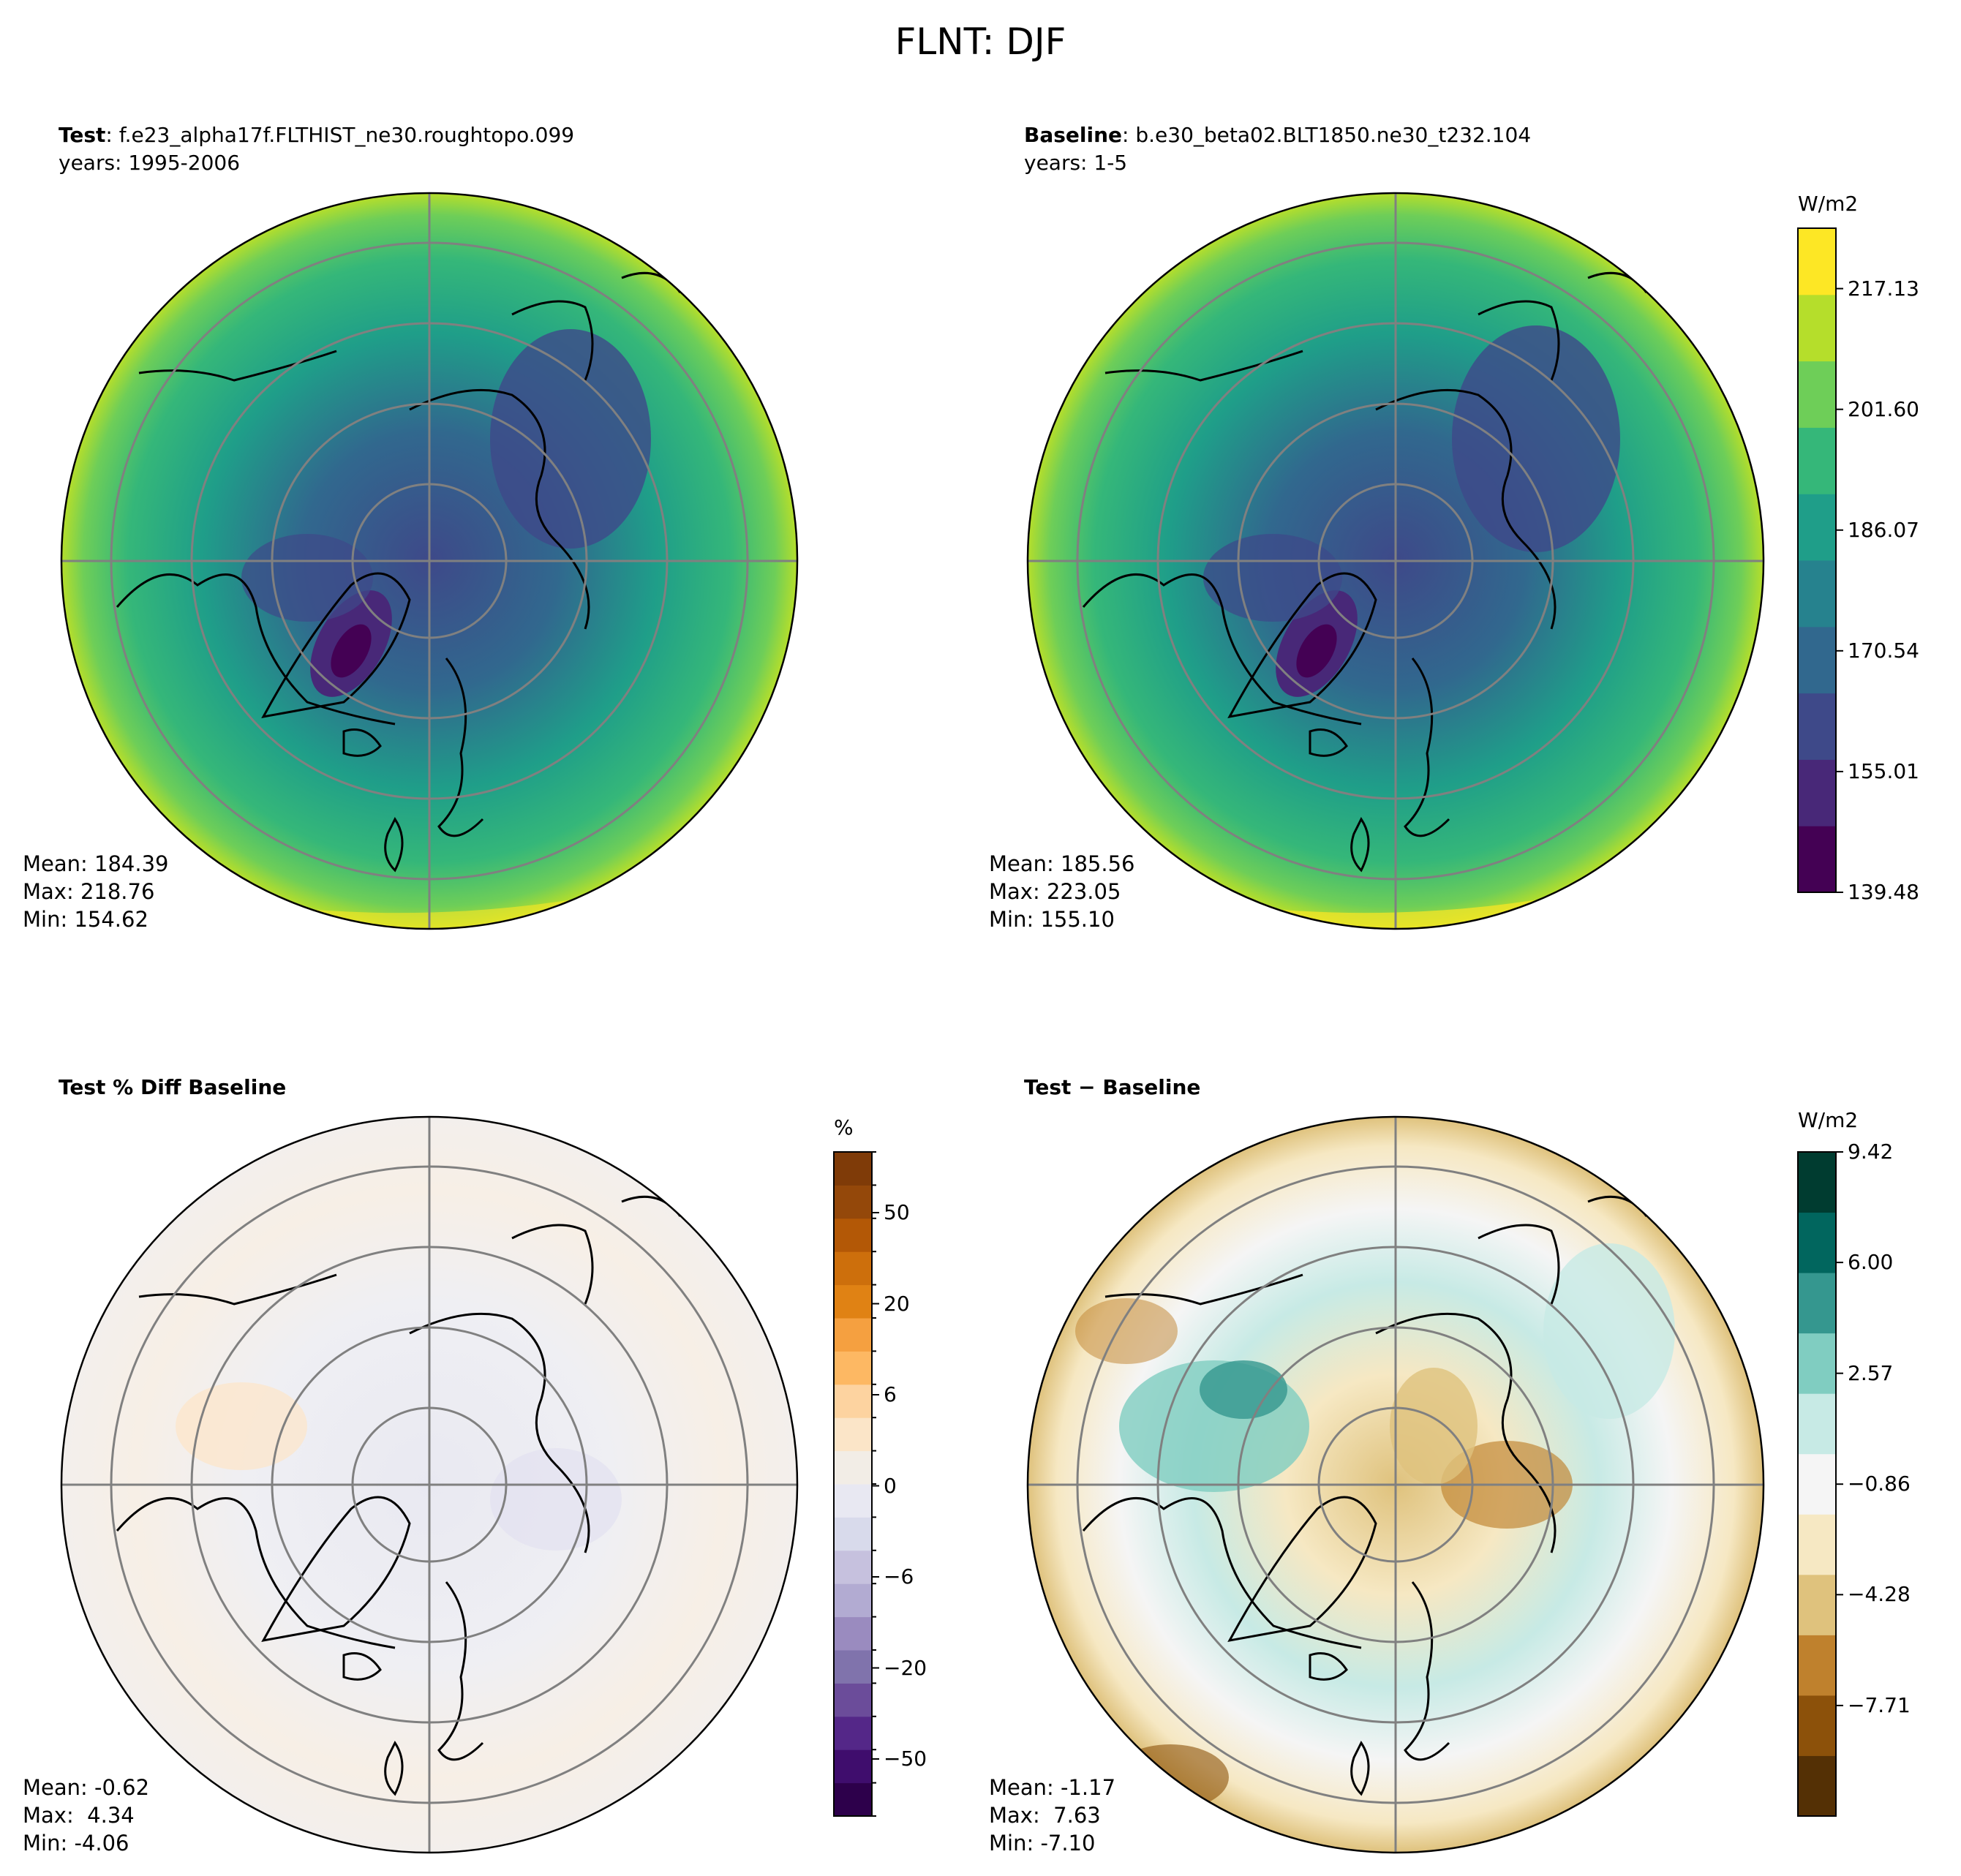 This screenshot has width=1961, height=1876. What do you see at coordinates (150, 163) in the screenshot?
I see `test-panel-subtitle: years: 1995-2006` at bounding box center [150, 163].